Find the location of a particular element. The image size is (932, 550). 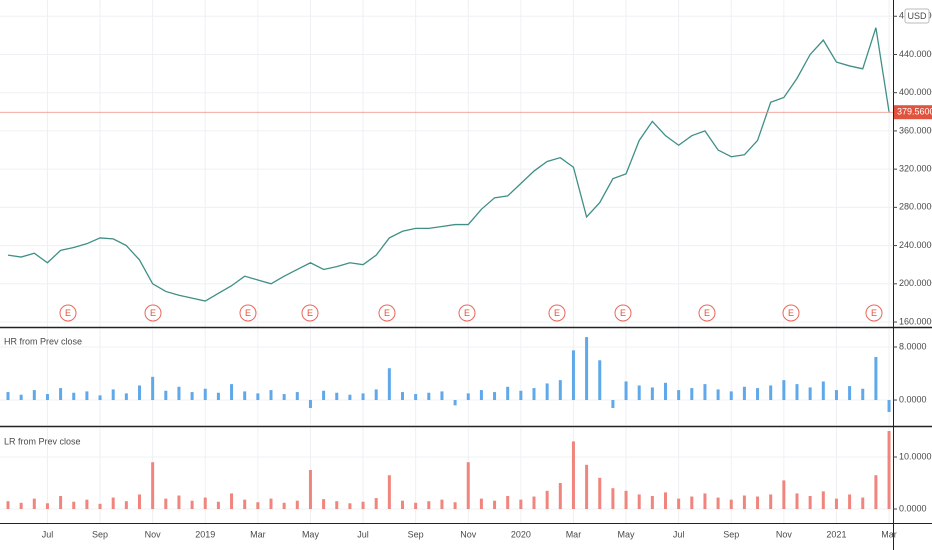

x-tick-label: Mar is located at coordinates (889, 534).